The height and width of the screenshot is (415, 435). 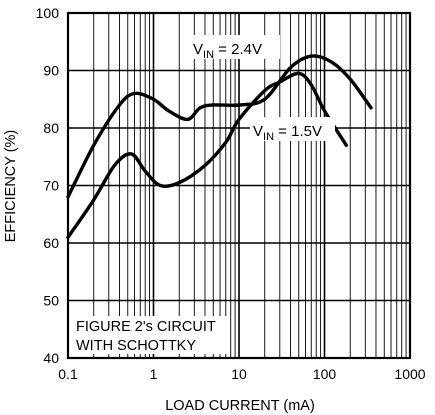 I want to click on series-label-1.5v-sub: IN, so click(x=268, y=137).